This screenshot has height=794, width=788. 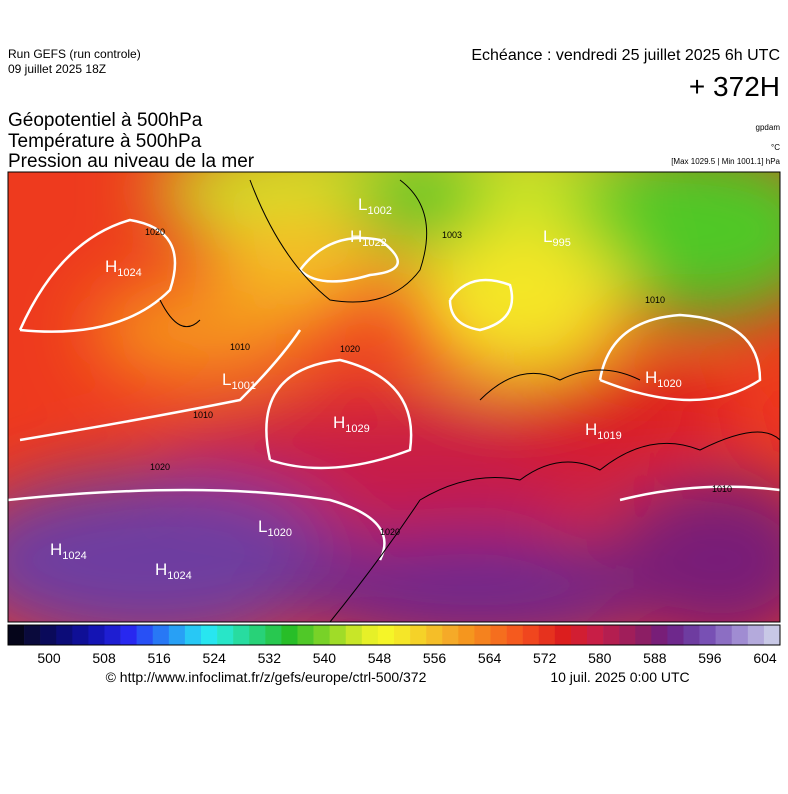 I want to click on pressure-center: H1024, so click(x=123, y=268).